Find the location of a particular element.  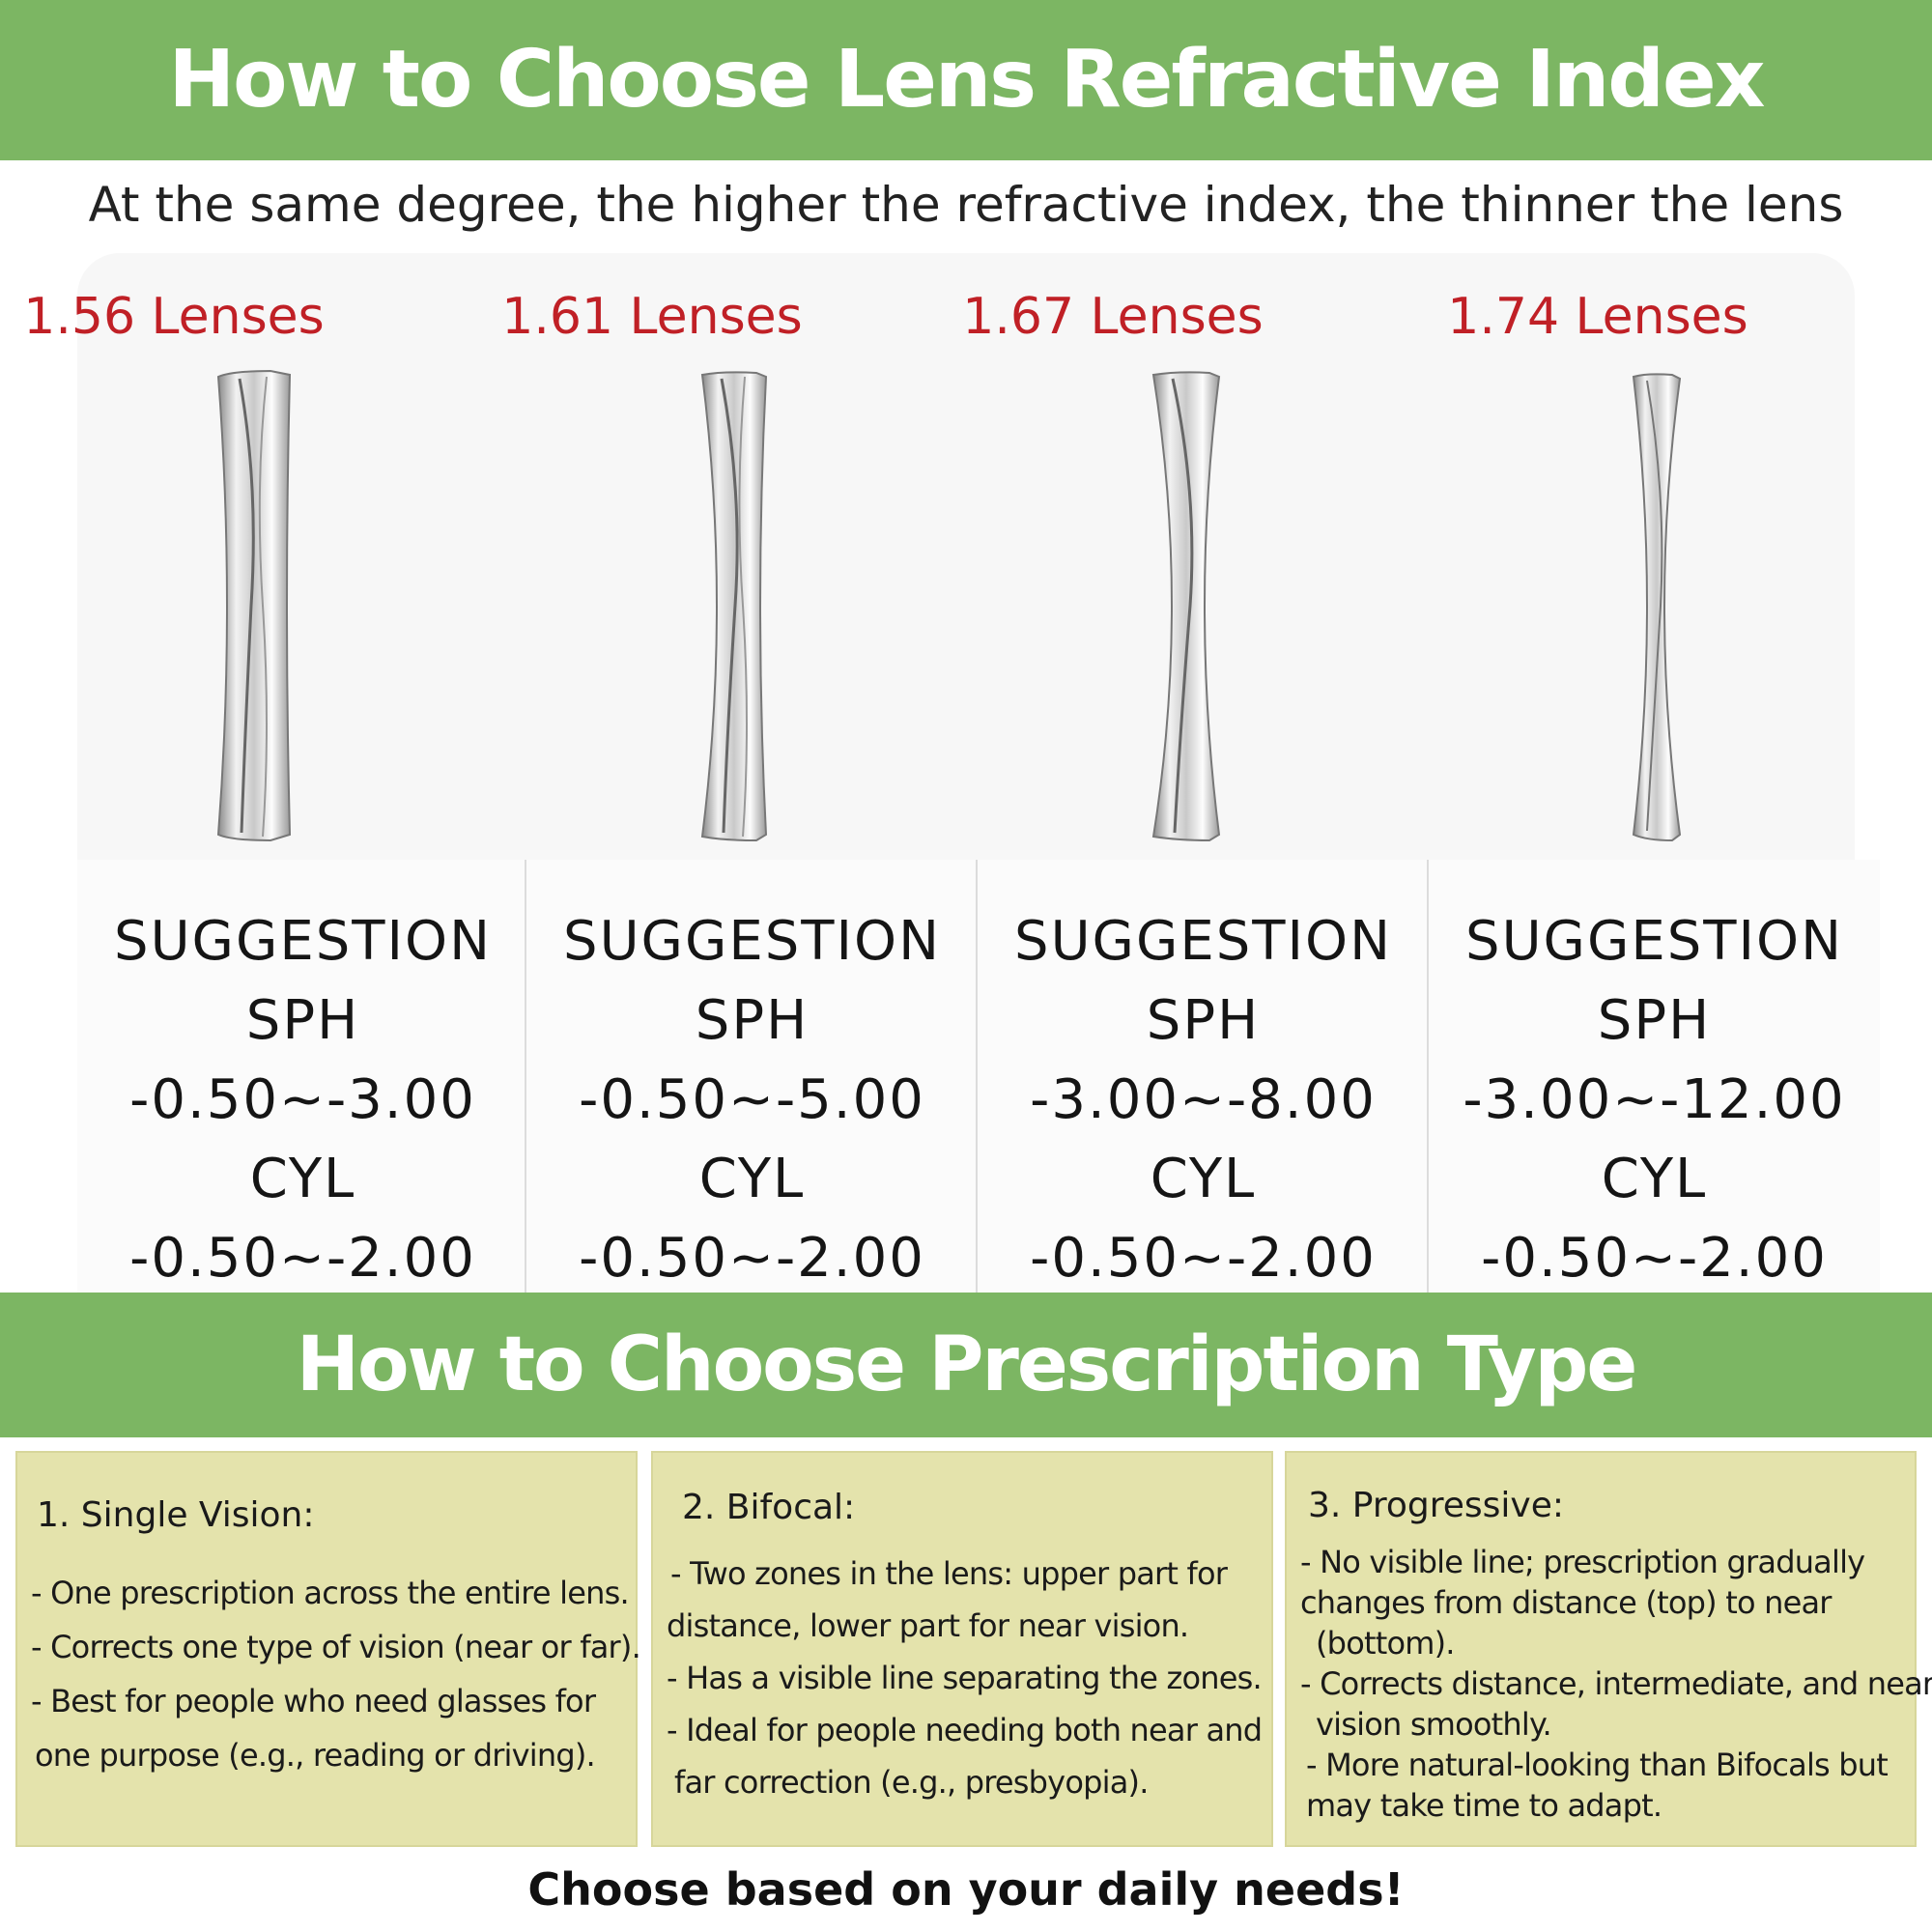

main-title: How to Choose Lens Refractive Index is located at coordinates (967, 80).